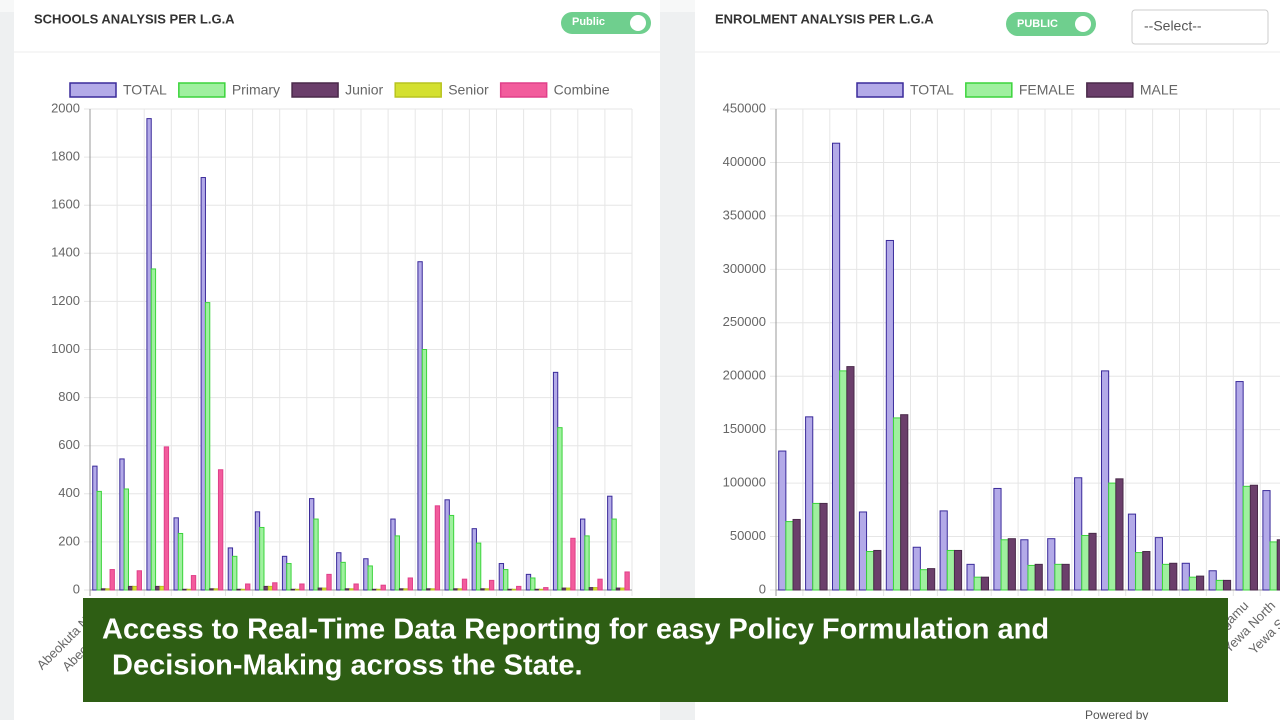 This screenshot has height=720, width=1280. What do you see at coordinates (1159, 90) in the screenshot?
I see `legend-label: MALE` at bounding box center [1159, 90].